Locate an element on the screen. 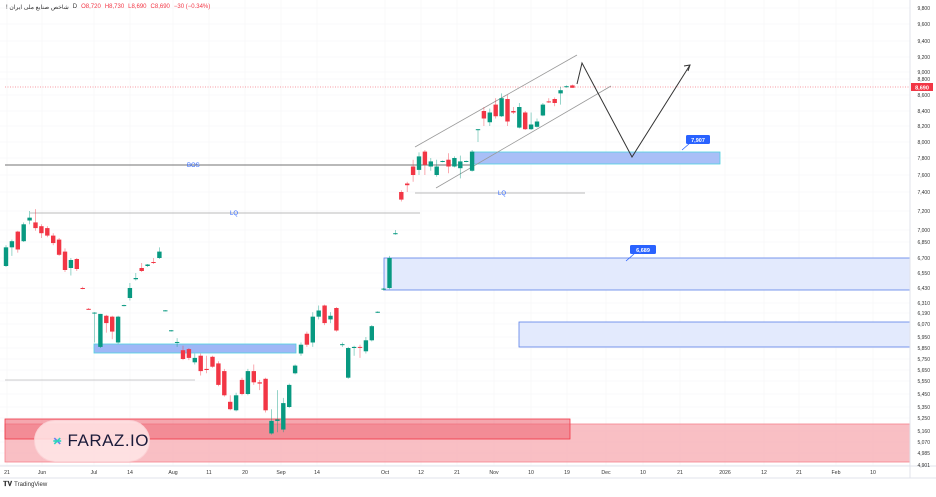 The height and width of the screenshot is (497, 936). tradingview-brand: 𝐓𝐕 TradingView is located at coordinates (25, 485).